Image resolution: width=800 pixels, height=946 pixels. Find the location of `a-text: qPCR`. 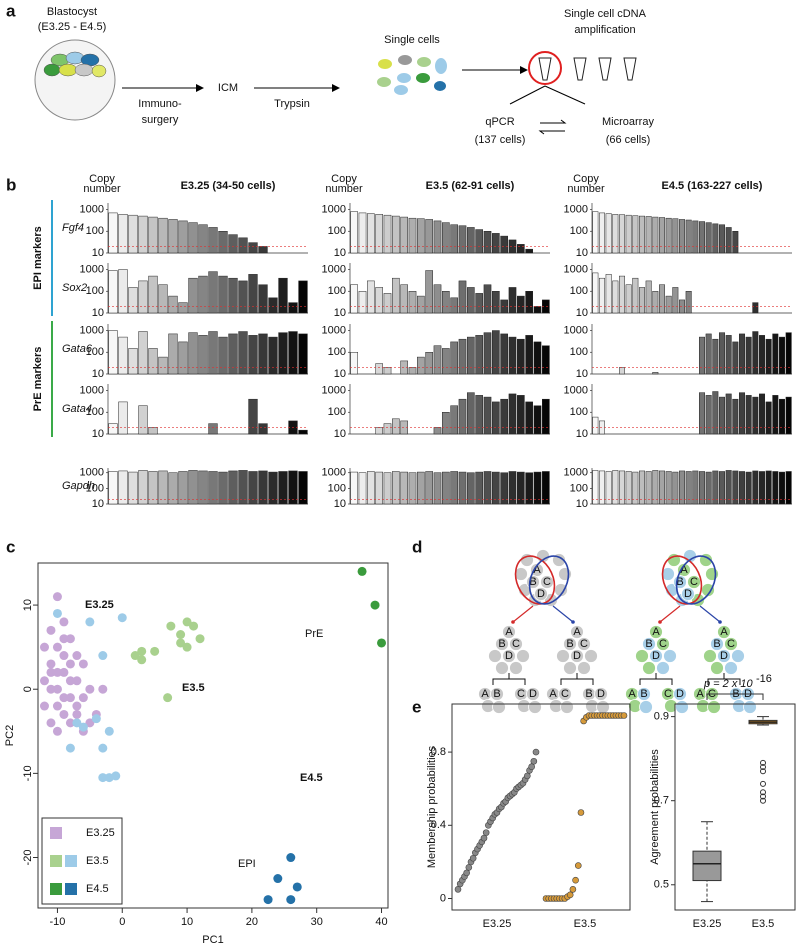

a-text: qPCR is located at coordinates (499, 122).